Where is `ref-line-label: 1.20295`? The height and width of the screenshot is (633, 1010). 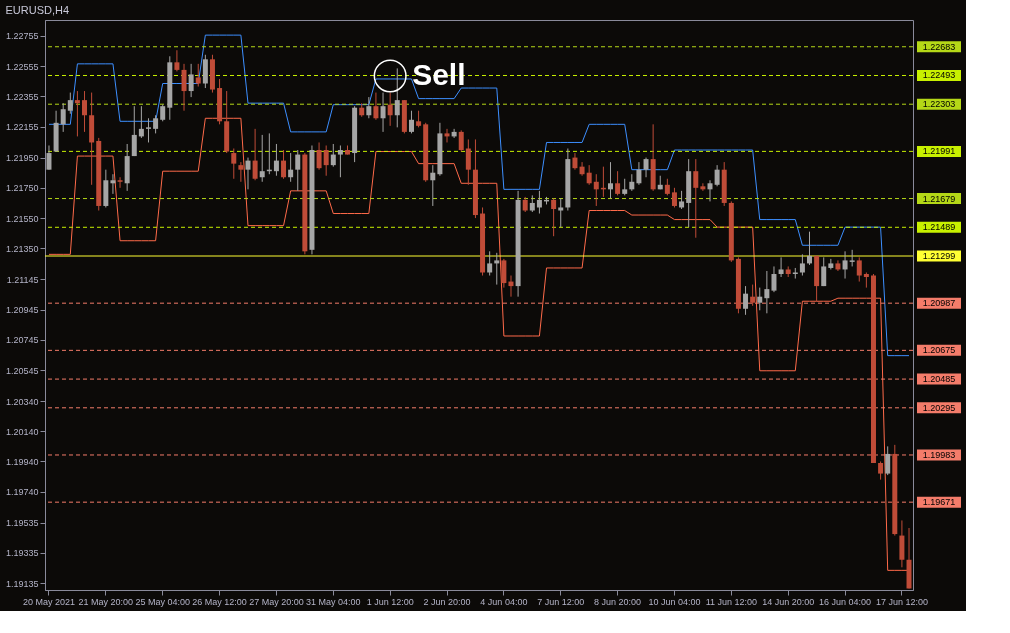
ref-line-label: 1.20295 is located at coordinates (939, 407).